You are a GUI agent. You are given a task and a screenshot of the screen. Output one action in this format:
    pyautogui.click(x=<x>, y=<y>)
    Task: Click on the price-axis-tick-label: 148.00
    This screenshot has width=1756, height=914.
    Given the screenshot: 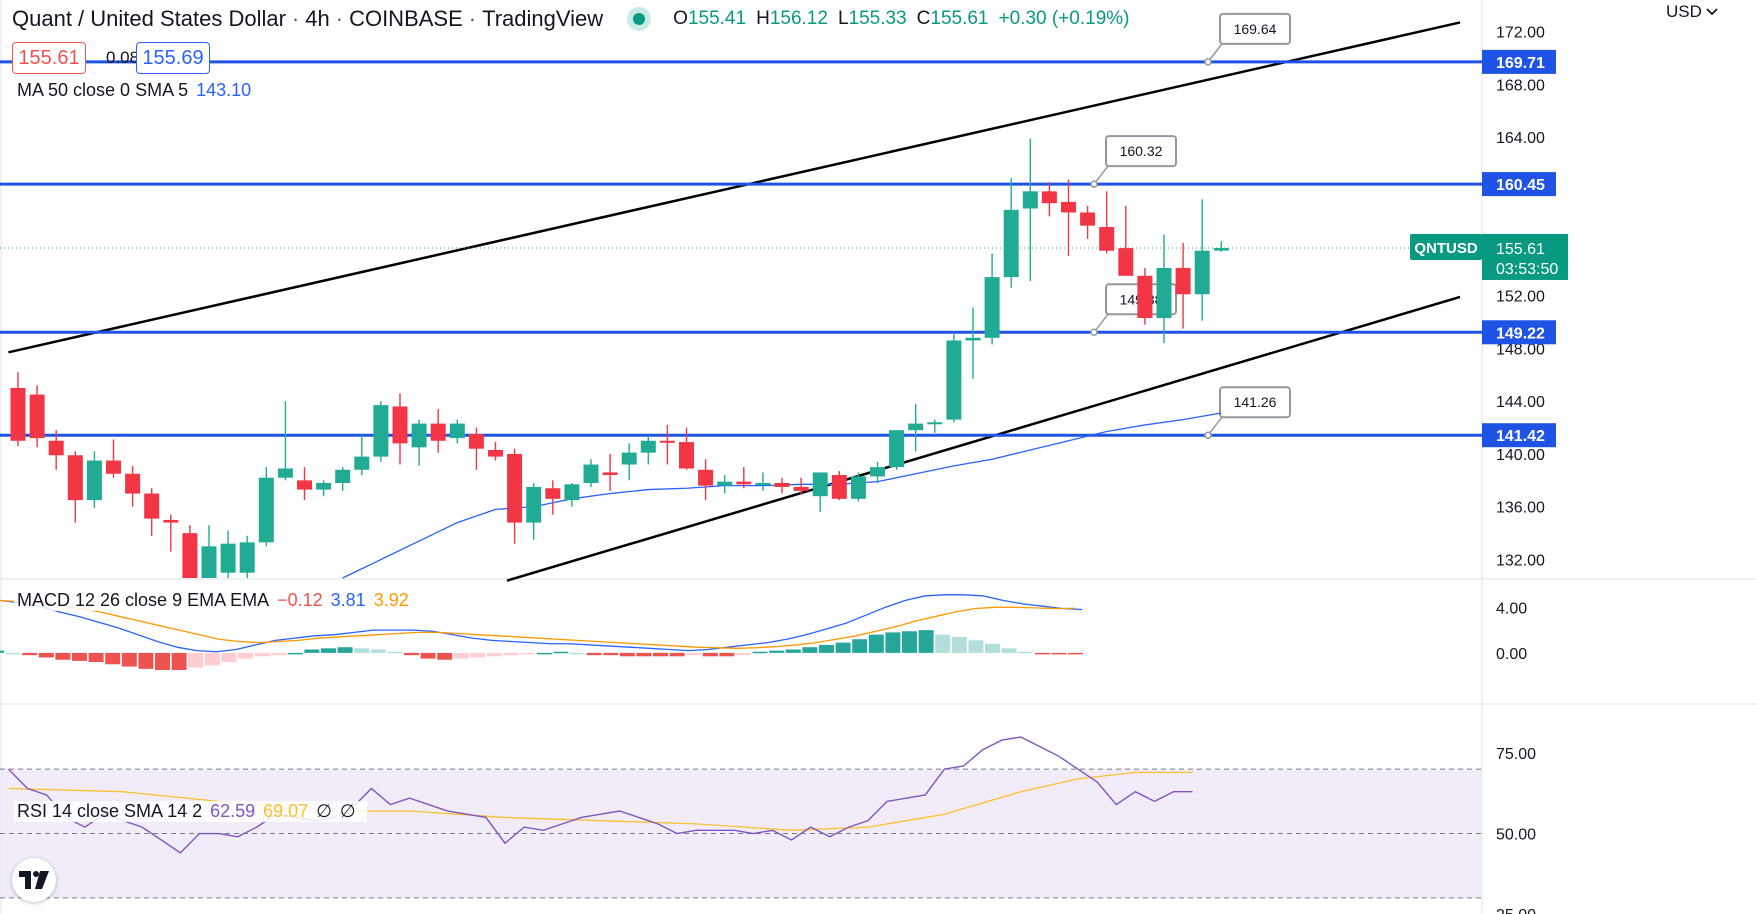 What is the action you would take?
    pyautogui.click(x=1520, y=349)
    